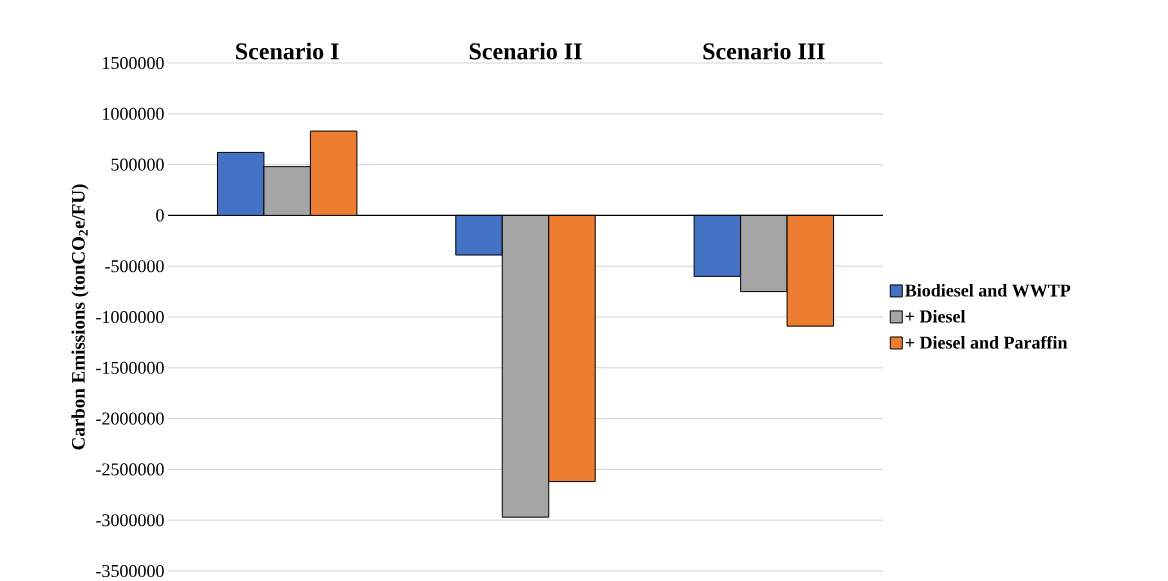  What do you see at coordinates (80, 317) in the screenshot?
I see `y-axis-title: Carbon Emissions (tonCO$_{2}$e/FU)` at bounding box center [80, 317].